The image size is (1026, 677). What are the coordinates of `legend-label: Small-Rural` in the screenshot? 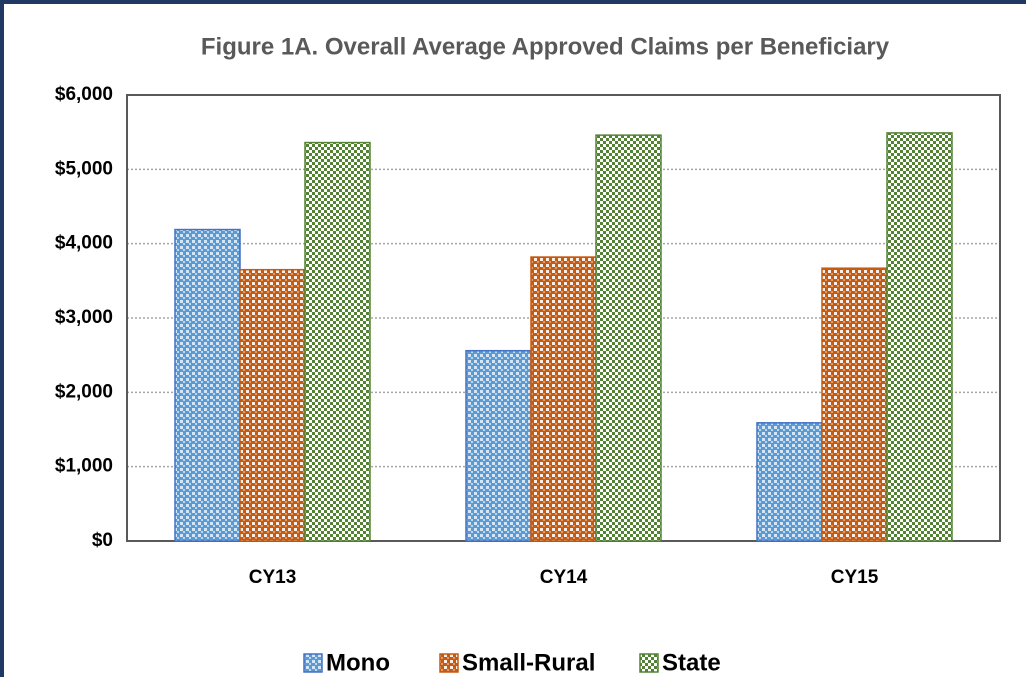 It's located at (528, 662).